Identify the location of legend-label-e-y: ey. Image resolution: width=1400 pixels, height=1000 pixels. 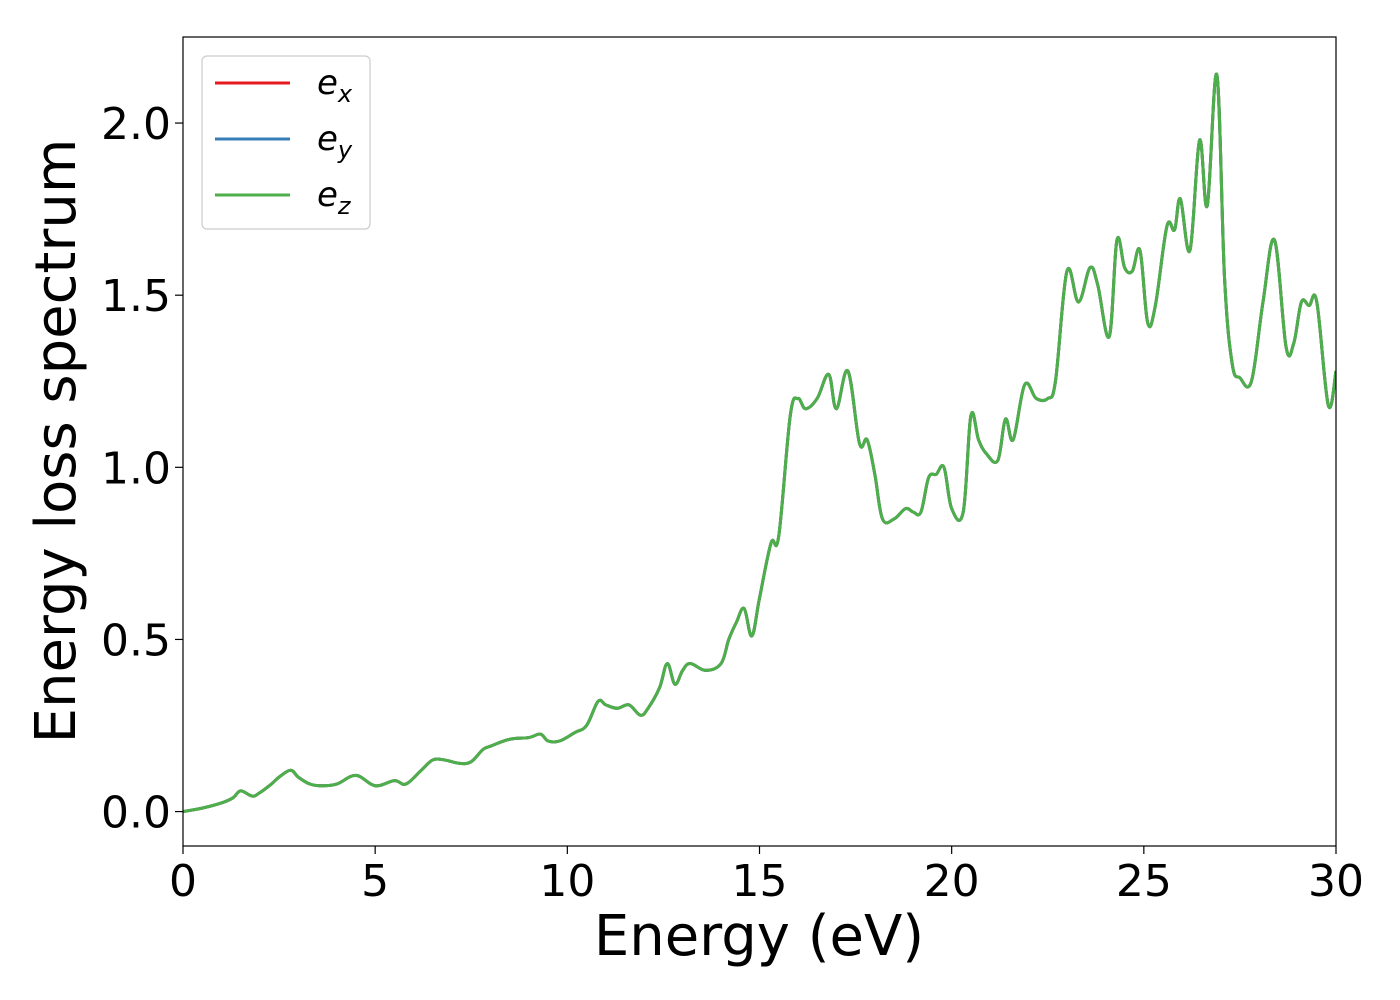
(335, 141).